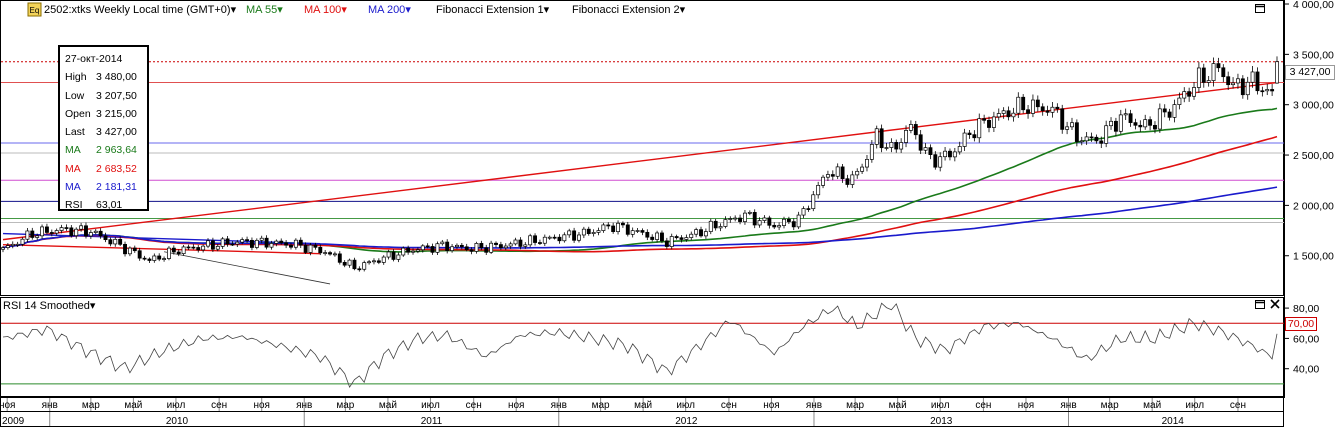  Describe the element at coordinates (325, 10) in the screenshot. I see `indicator-toggle: MA 100▾` at that location.